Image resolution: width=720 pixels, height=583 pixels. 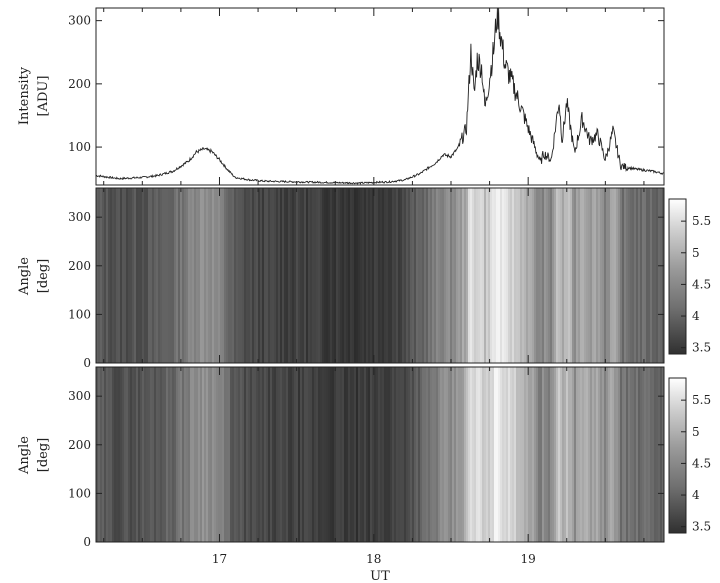 I want to click on heatmap-1-ylabel: Angle, so click(x=24, y=276).